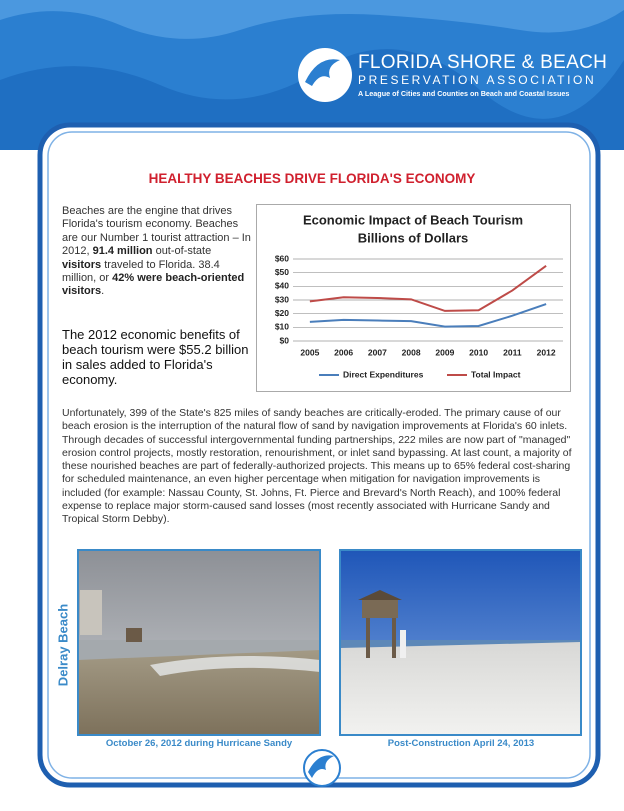 The height and width of the screenshot is (811, 624). Describe the element at coordinates (322, 72) in the screenshot. I see `logo-wave` at that location.